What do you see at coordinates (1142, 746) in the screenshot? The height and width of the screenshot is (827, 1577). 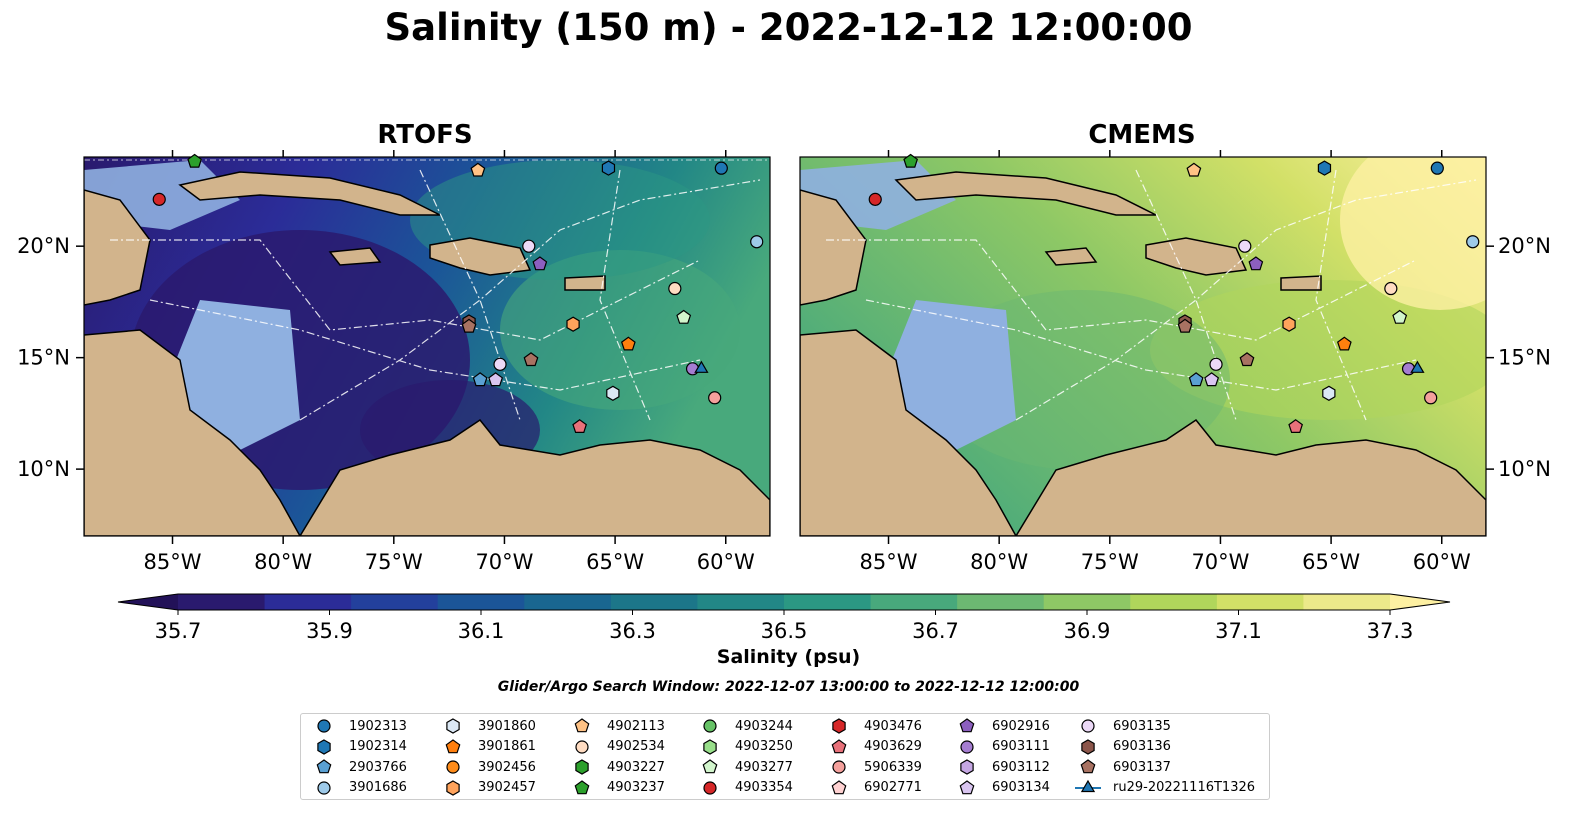 I see `legend-label: 6903136` at bounding box center [1142, 746].